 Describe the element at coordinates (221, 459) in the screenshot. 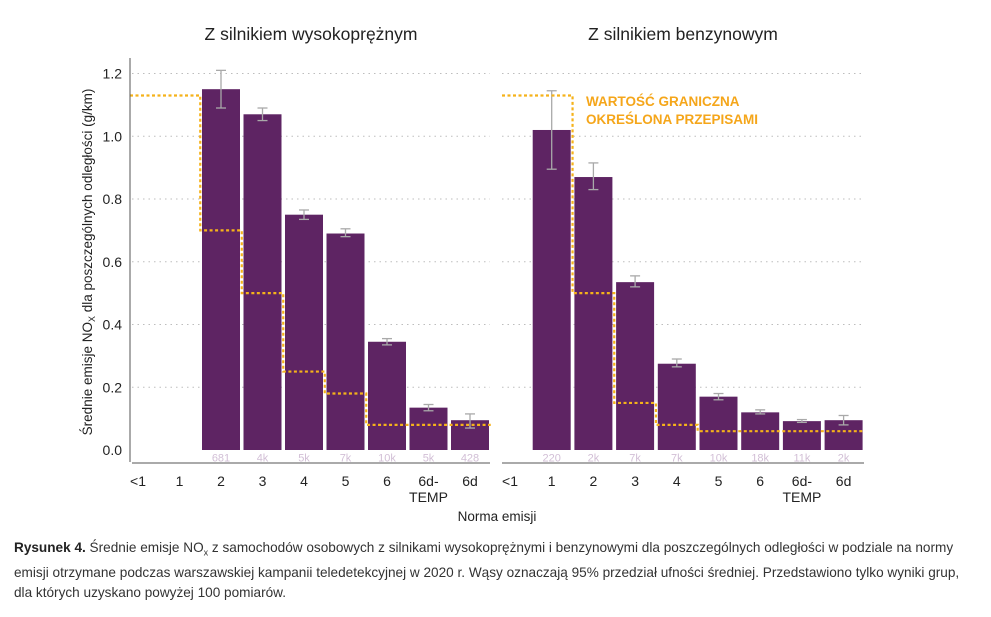

I see `count-label: 681` at that location.